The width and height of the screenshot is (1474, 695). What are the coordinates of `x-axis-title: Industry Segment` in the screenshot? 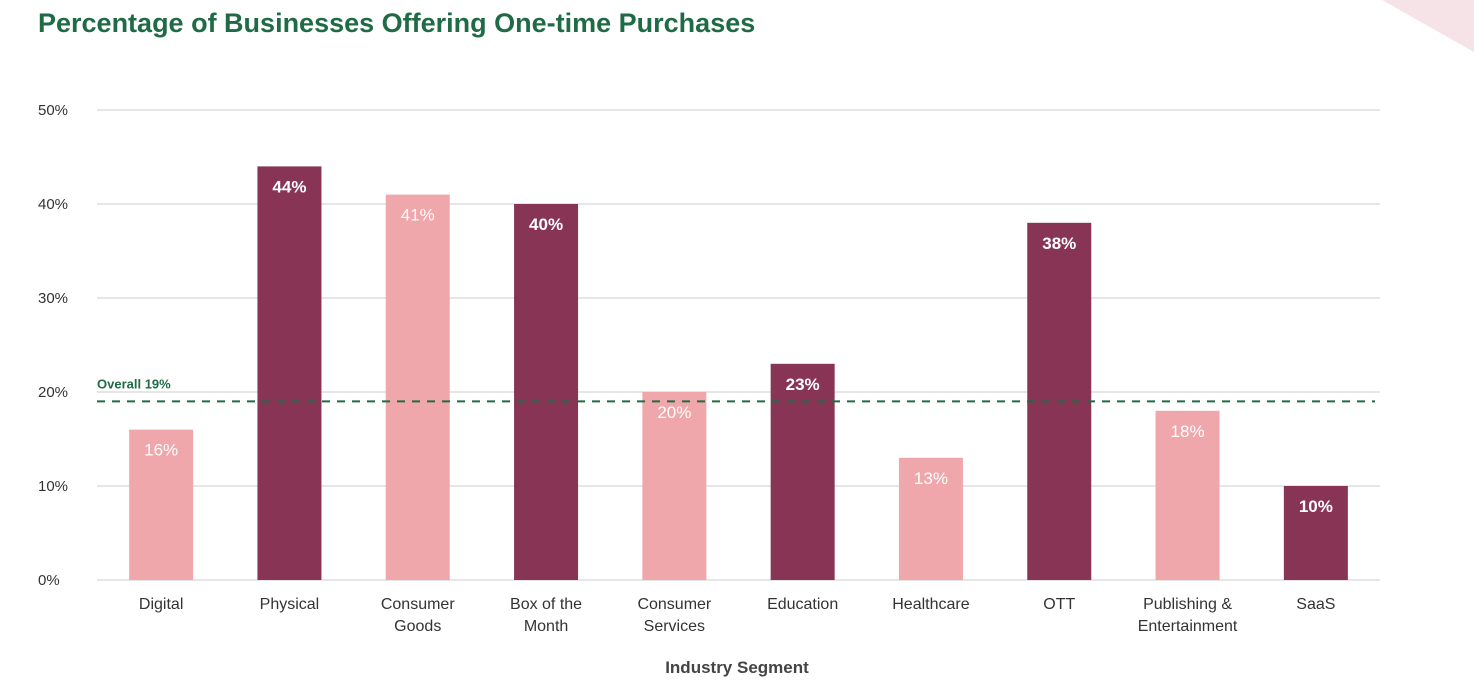 It's located at (737, 667).